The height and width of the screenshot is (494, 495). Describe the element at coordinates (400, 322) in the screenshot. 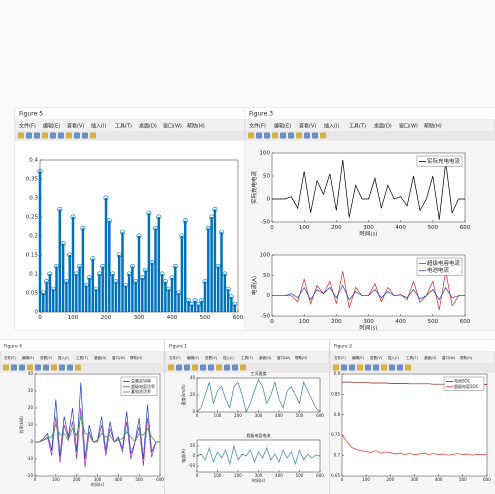

I see `x-tick-label: 400` at that location.